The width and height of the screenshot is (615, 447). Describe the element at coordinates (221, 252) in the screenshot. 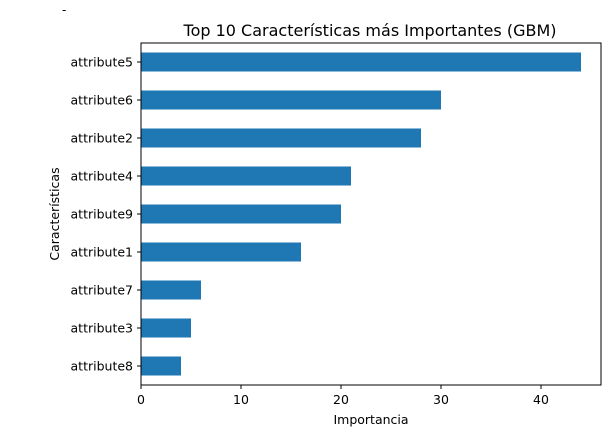

I see `bar-attribute1` at that location.